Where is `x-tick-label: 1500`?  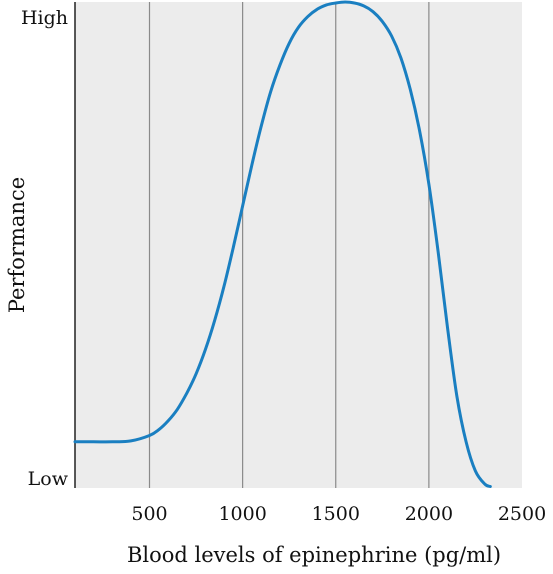
x-tick-label: 1500 is located at coordinates (336, 514).